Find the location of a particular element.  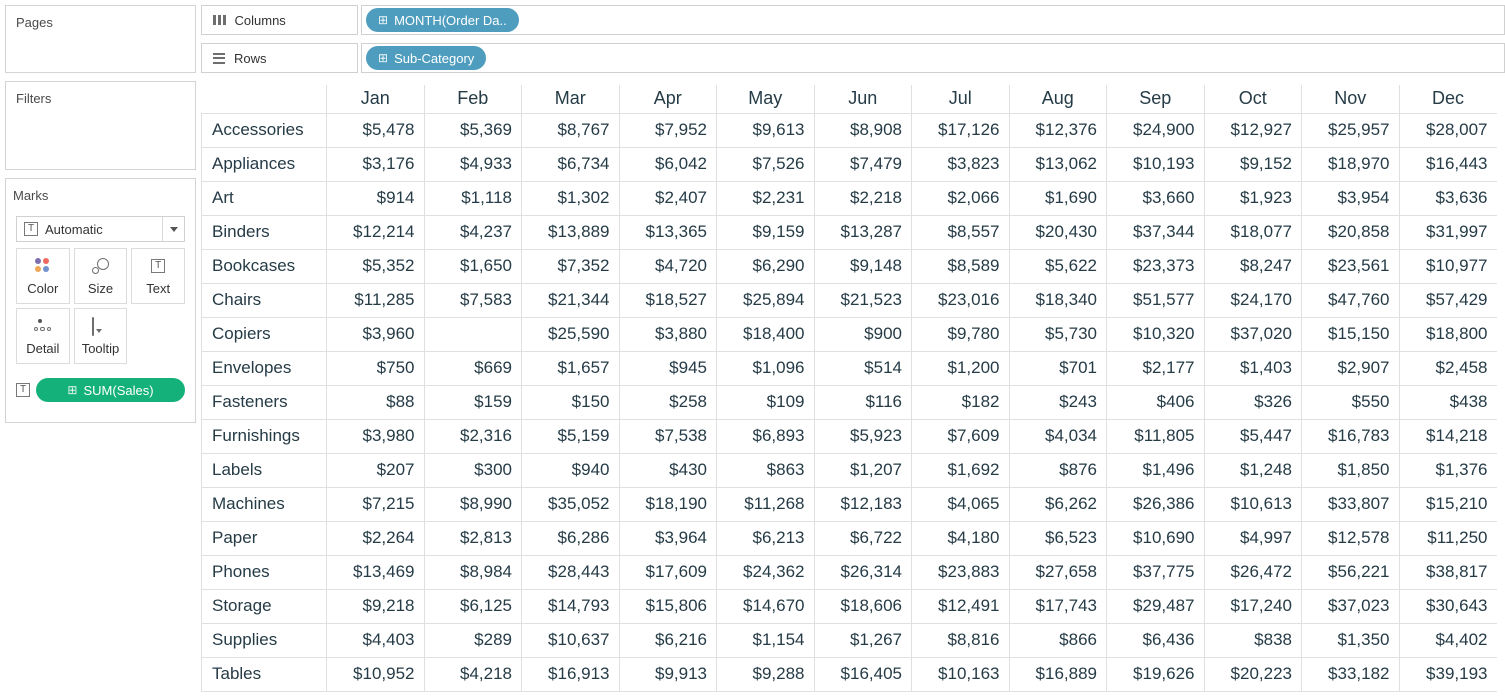

value-cell: $1,850 is located at coordinates (1350, 470).